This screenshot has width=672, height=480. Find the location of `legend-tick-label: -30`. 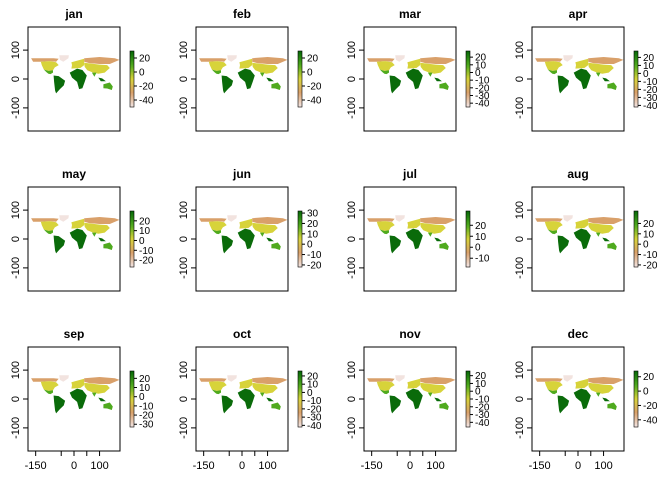

legend-tick-label: -30 is located at coordinates (314, 418).